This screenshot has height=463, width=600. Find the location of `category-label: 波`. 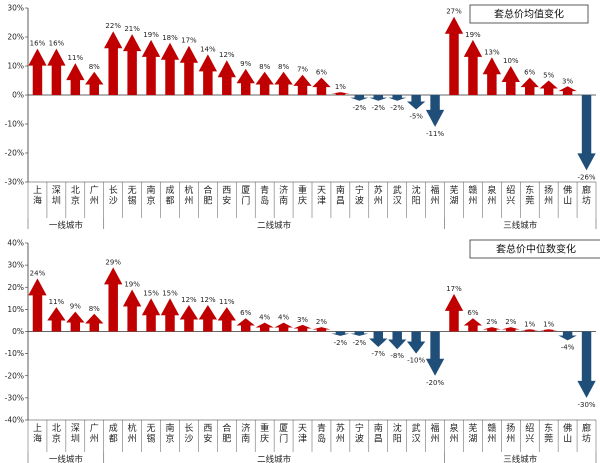

category-label: 波 is located at coordinates (359, 439).